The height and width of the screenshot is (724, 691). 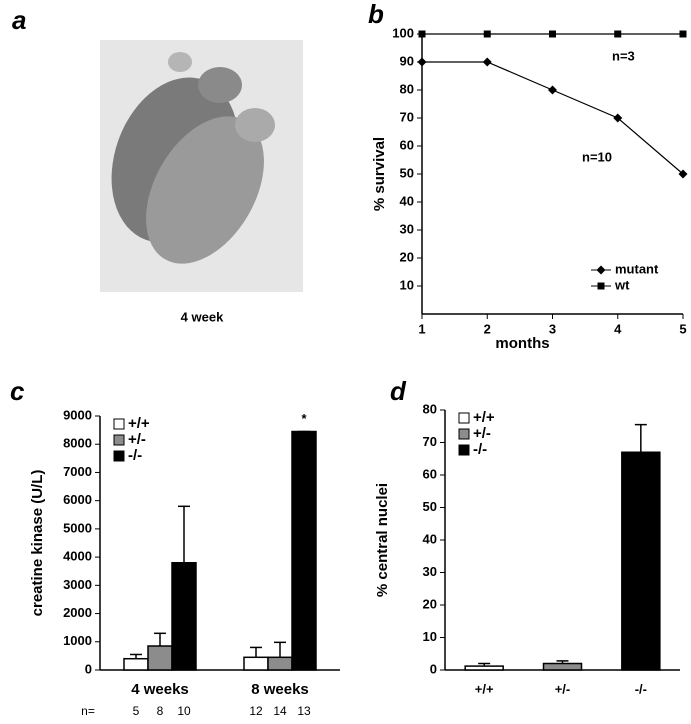 I want to click on y-tick-label: 90, so click(x=407, y=60).